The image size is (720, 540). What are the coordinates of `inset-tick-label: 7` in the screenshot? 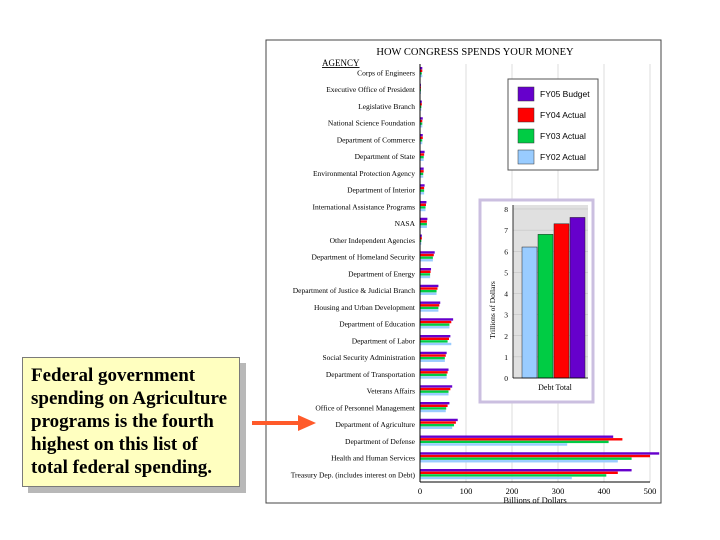 It's located at (506, 230).